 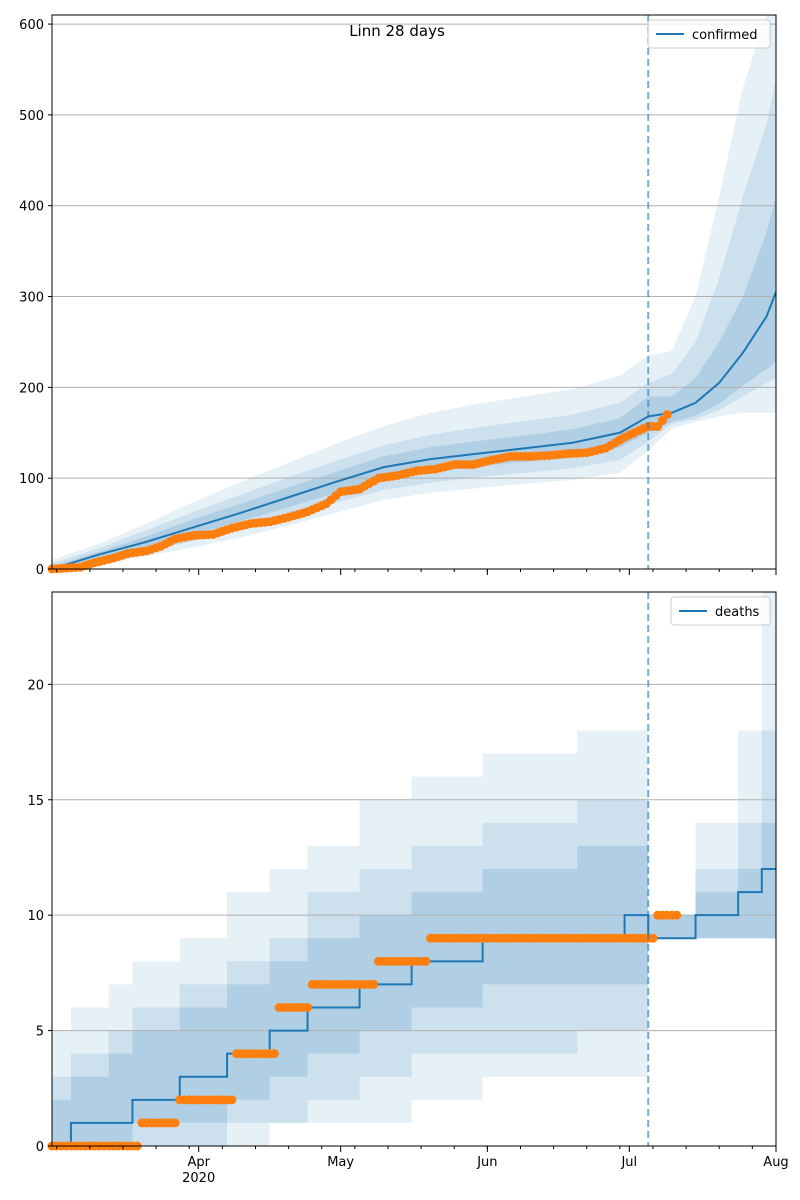 What do you see at coordinates (416, 572) in the screenshot?
I see `confirmed-x-ticks` at bounding box center [416, 572].